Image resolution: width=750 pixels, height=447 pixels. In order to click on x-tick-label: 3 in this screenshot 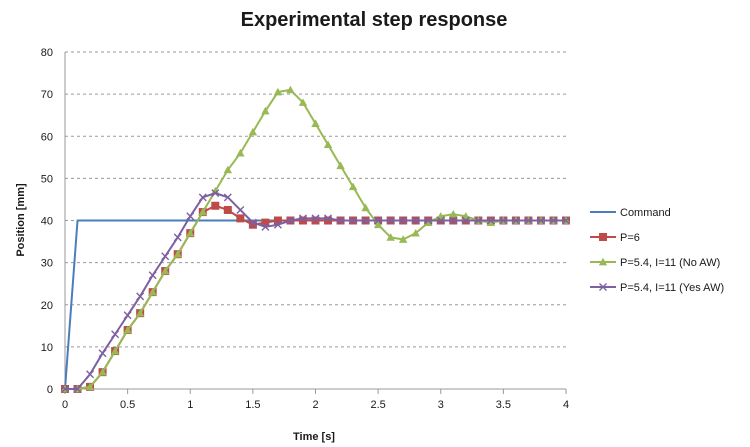, I will do `click(441, 405)`.